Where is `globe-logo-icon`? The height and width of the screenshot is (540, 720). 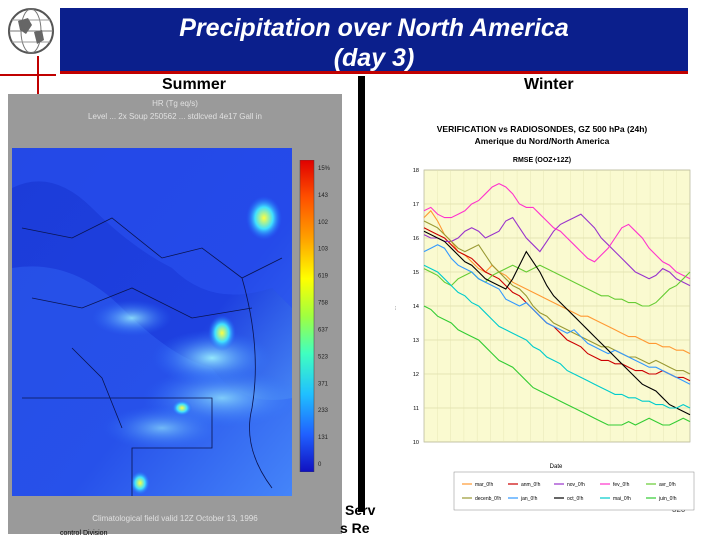
globe-logo-icon is located at coordinates (31, 31).